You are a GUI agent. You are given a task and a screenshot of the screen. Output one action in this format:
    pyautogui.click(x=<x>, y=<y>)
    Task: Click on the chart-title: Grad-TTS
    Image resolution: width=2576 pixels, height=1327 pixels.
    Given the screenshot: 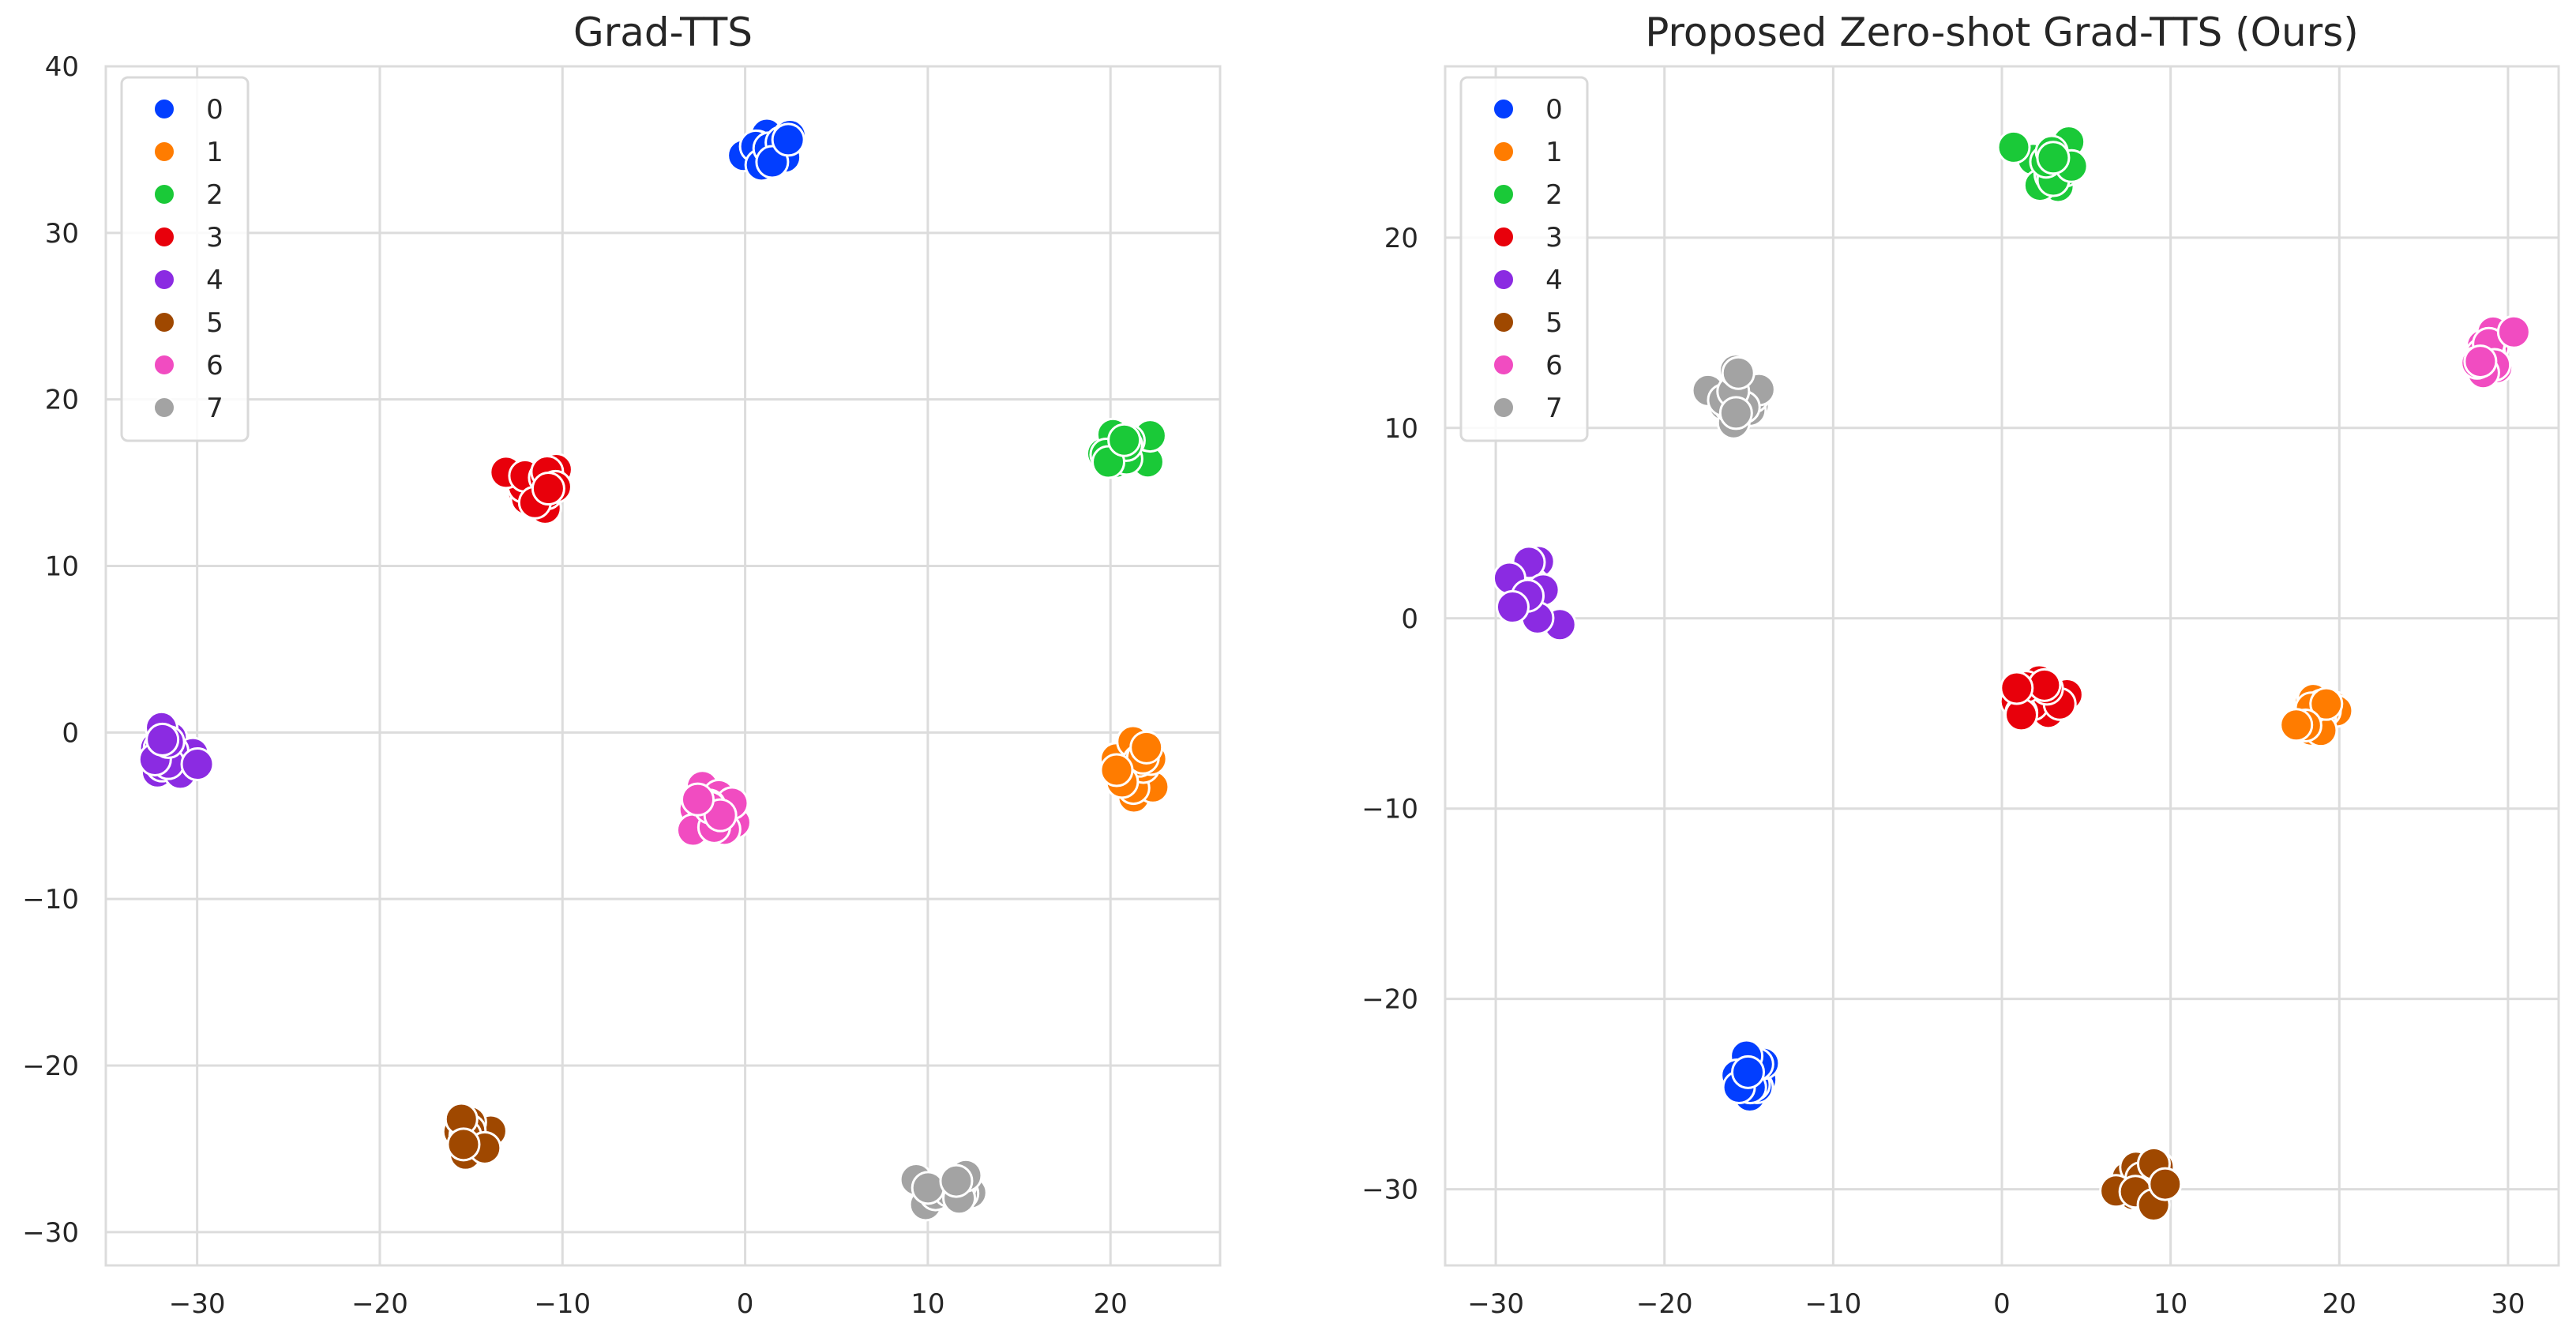 What is the action you would take?
    pyautogui.click(x=663, y=32)
    